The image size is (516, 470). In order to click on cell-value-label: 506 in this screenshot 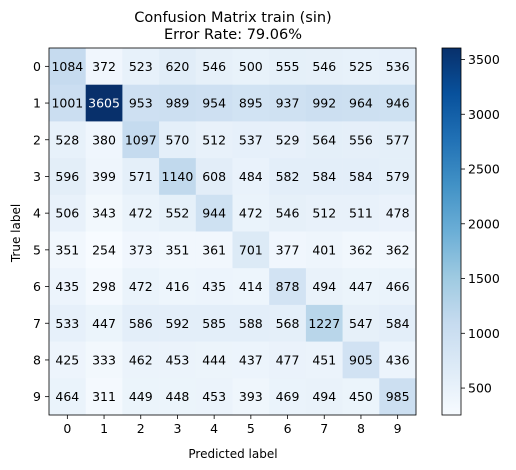, I will do `click(67, 213)`.